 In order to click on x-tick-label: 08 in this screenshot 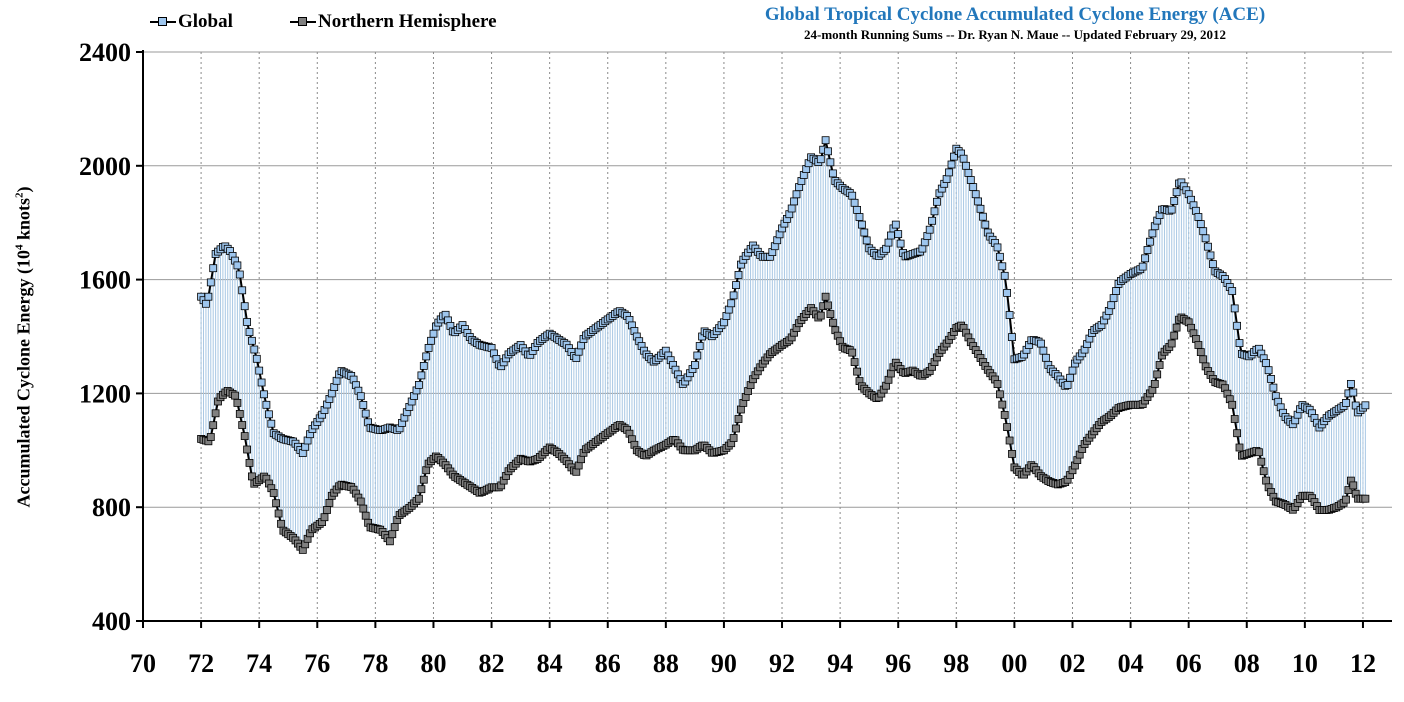, I will do `click(1247, 663)`.